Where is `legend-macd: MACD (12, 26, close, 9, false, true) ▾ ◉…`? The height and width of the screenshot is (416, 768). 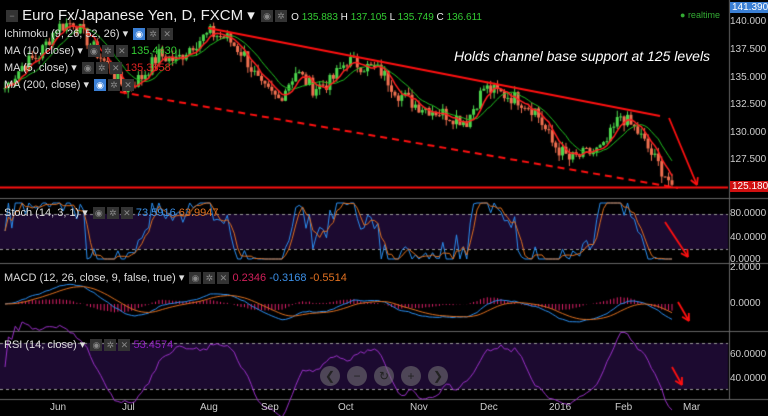 legend-macd: MACD (12, 26, close, 9, false, true) ▾ ◉… is located at coordinates (175, 278).